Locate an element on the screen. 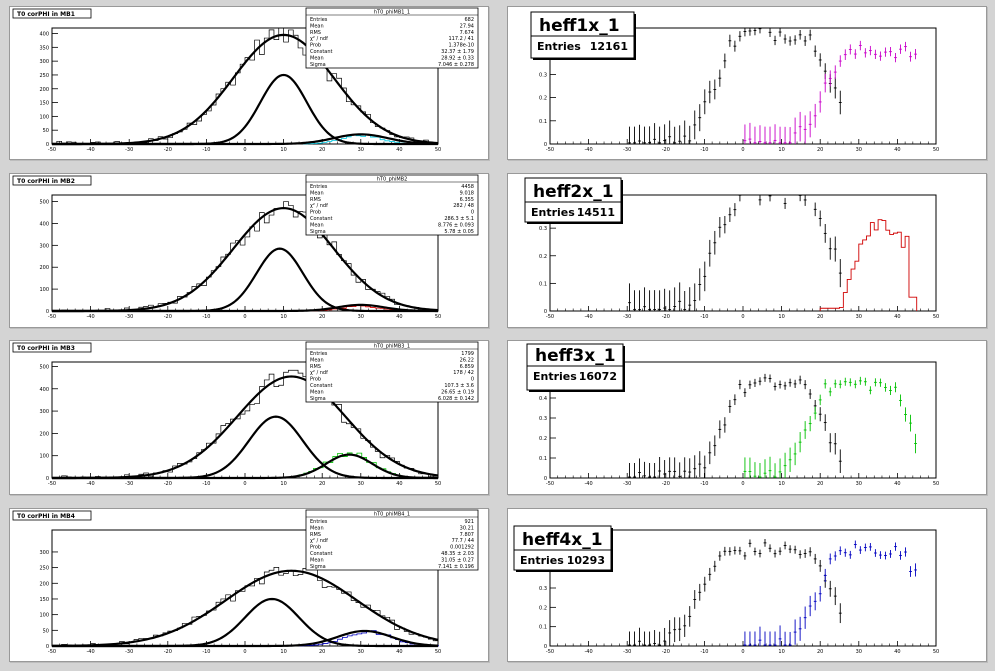 This screenshot has width=995, height=671. title-box: T0 corPHI in MB2 is located at coordinates (52, 180).